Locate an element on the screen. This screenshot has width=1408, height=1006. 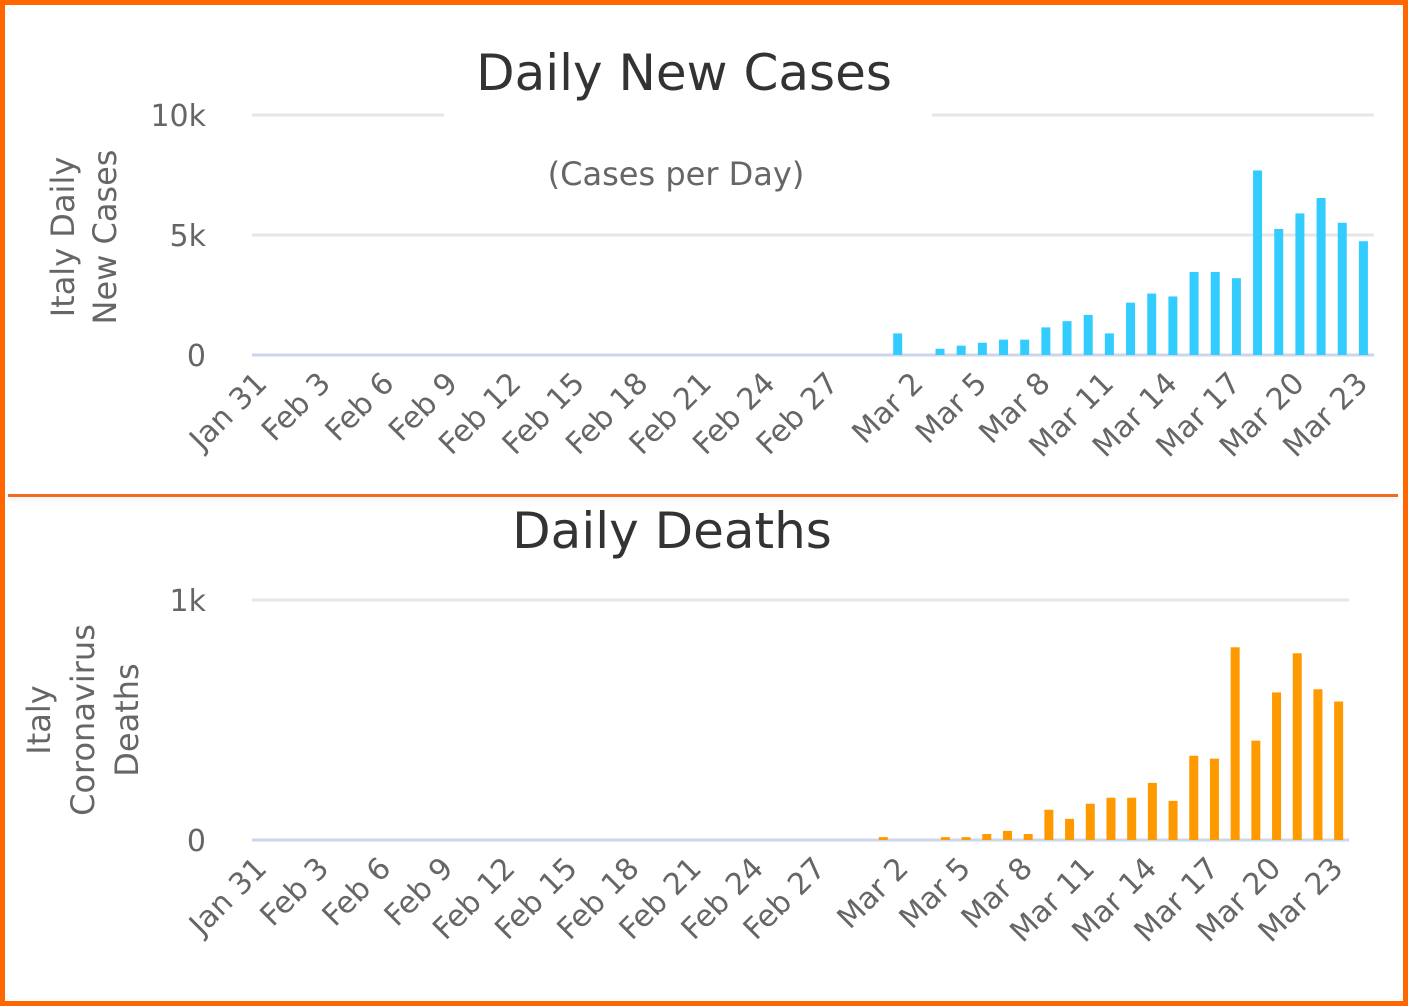
chart-title: Daily New Cases is located at coordinates (684, 73).